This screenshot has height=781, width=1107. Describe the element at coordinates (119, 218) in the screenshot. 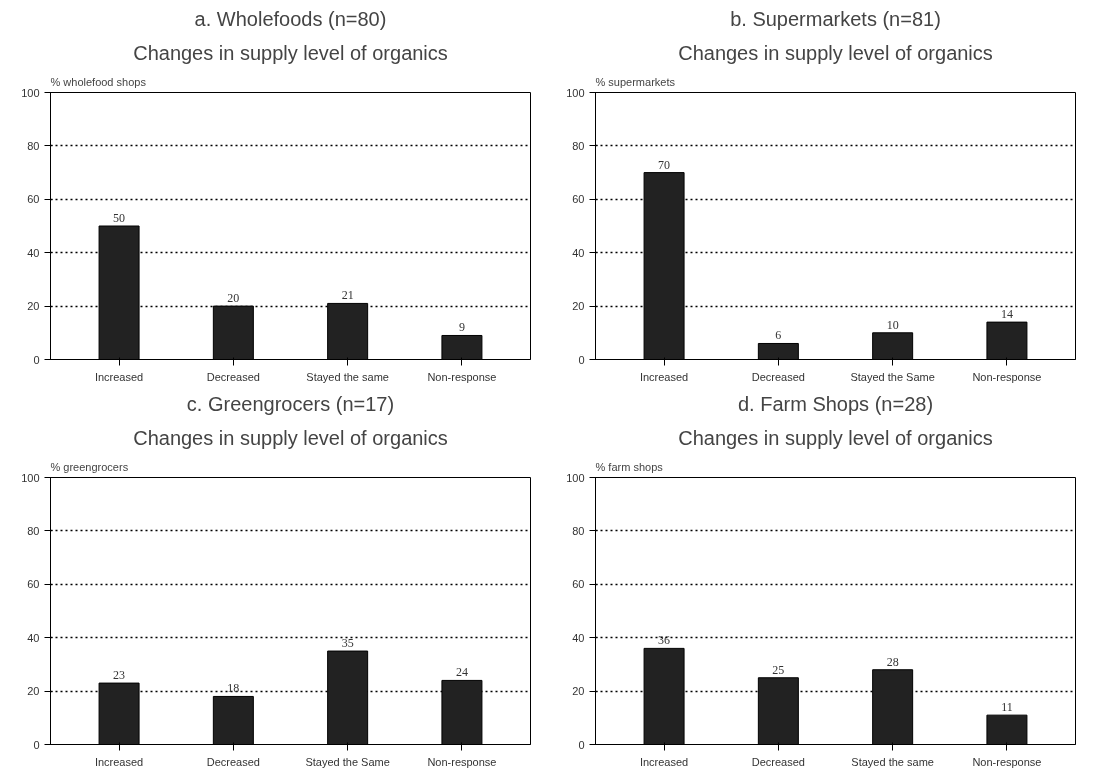

I see `data-label: 50` at that location.